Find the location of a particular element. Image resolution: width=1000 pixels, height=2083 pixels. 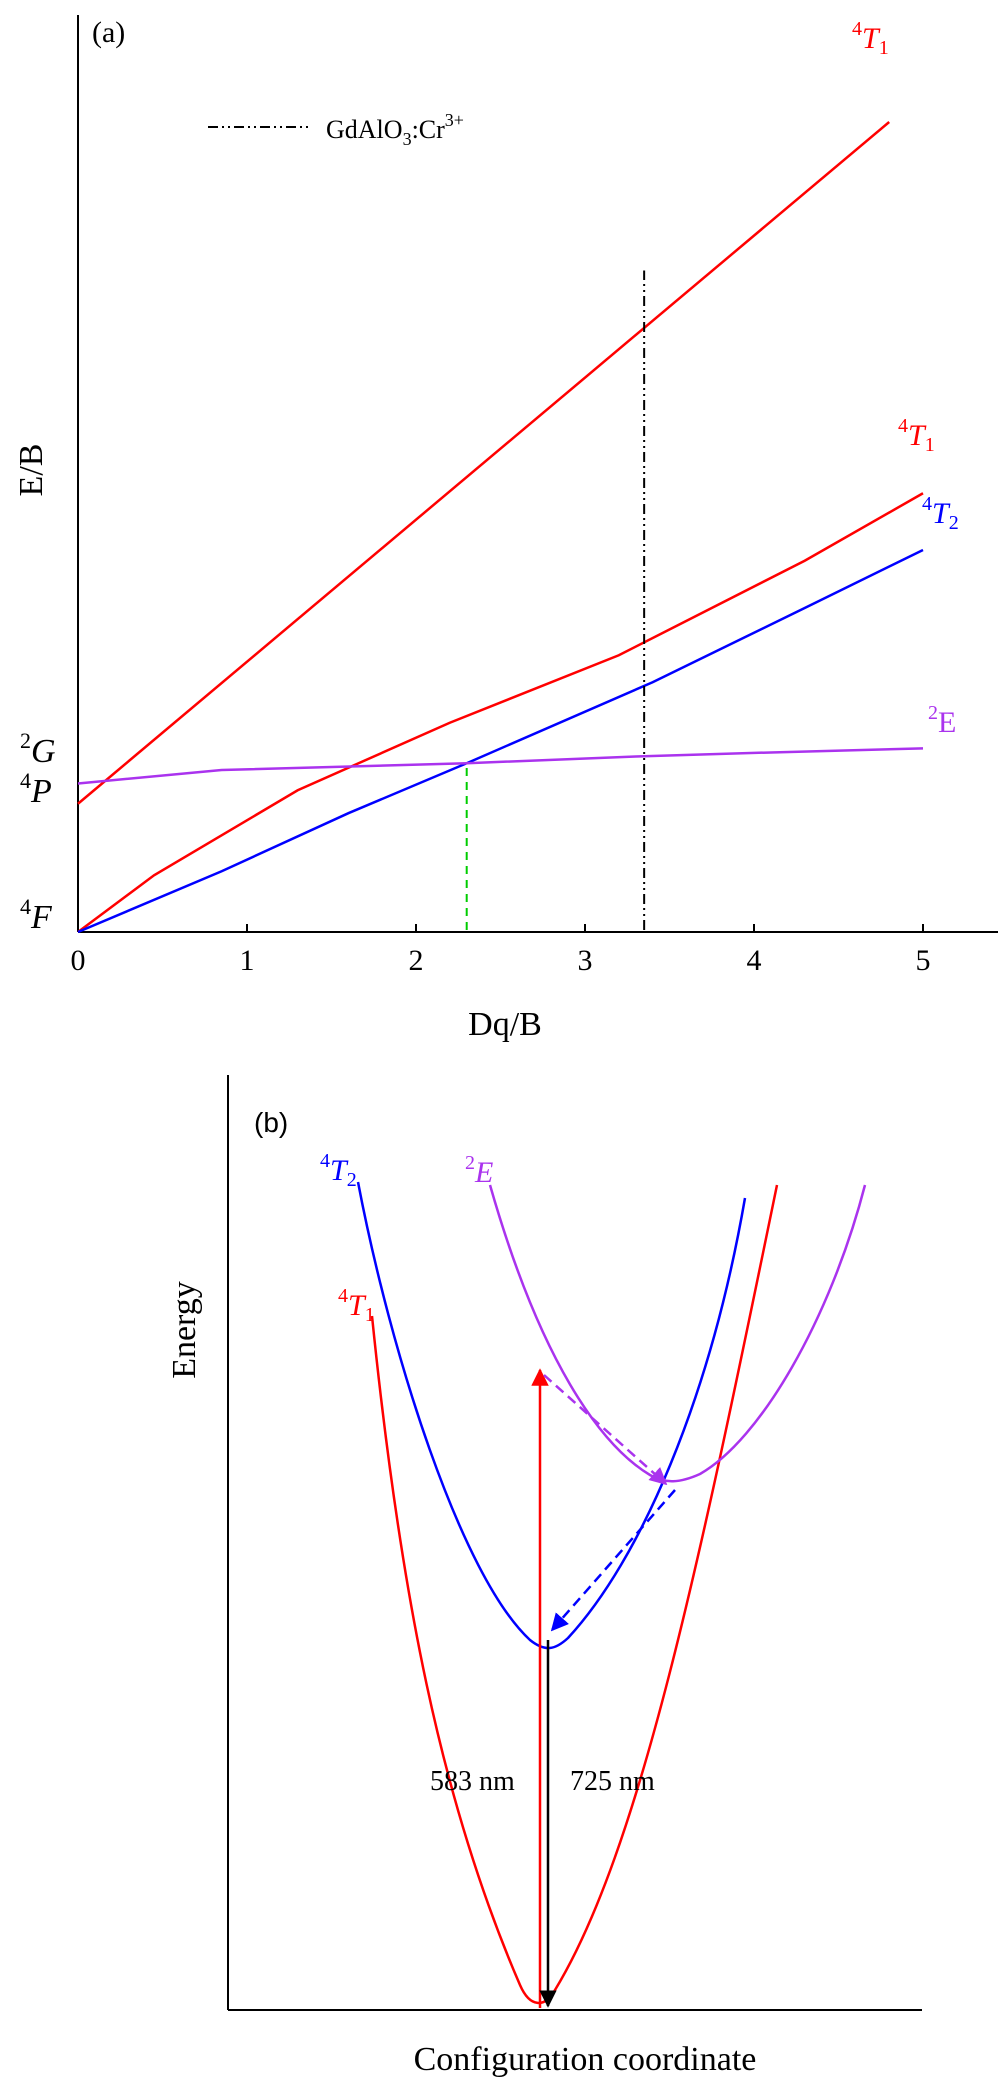

x-tick-label: 1 is located at coordinates (247, 960).